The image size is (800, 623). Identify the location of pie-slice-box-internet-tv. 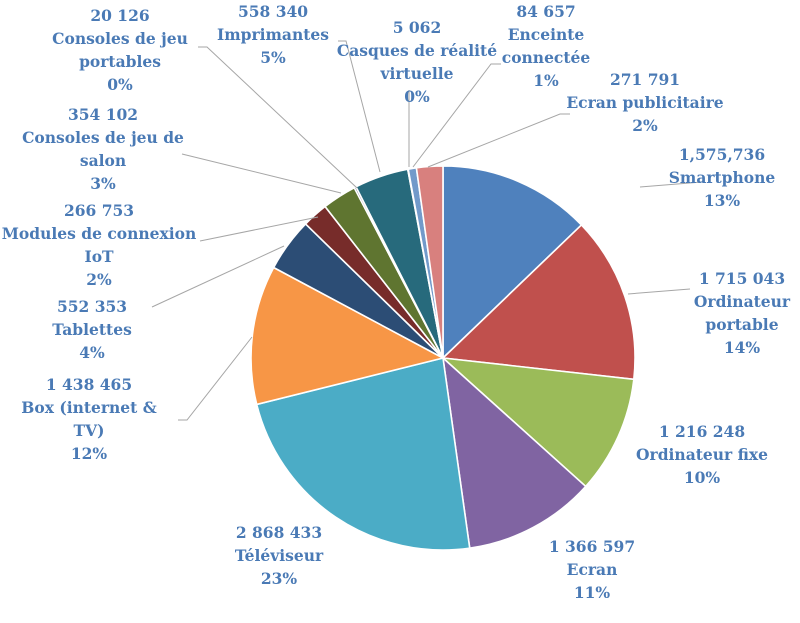
(348, 336).